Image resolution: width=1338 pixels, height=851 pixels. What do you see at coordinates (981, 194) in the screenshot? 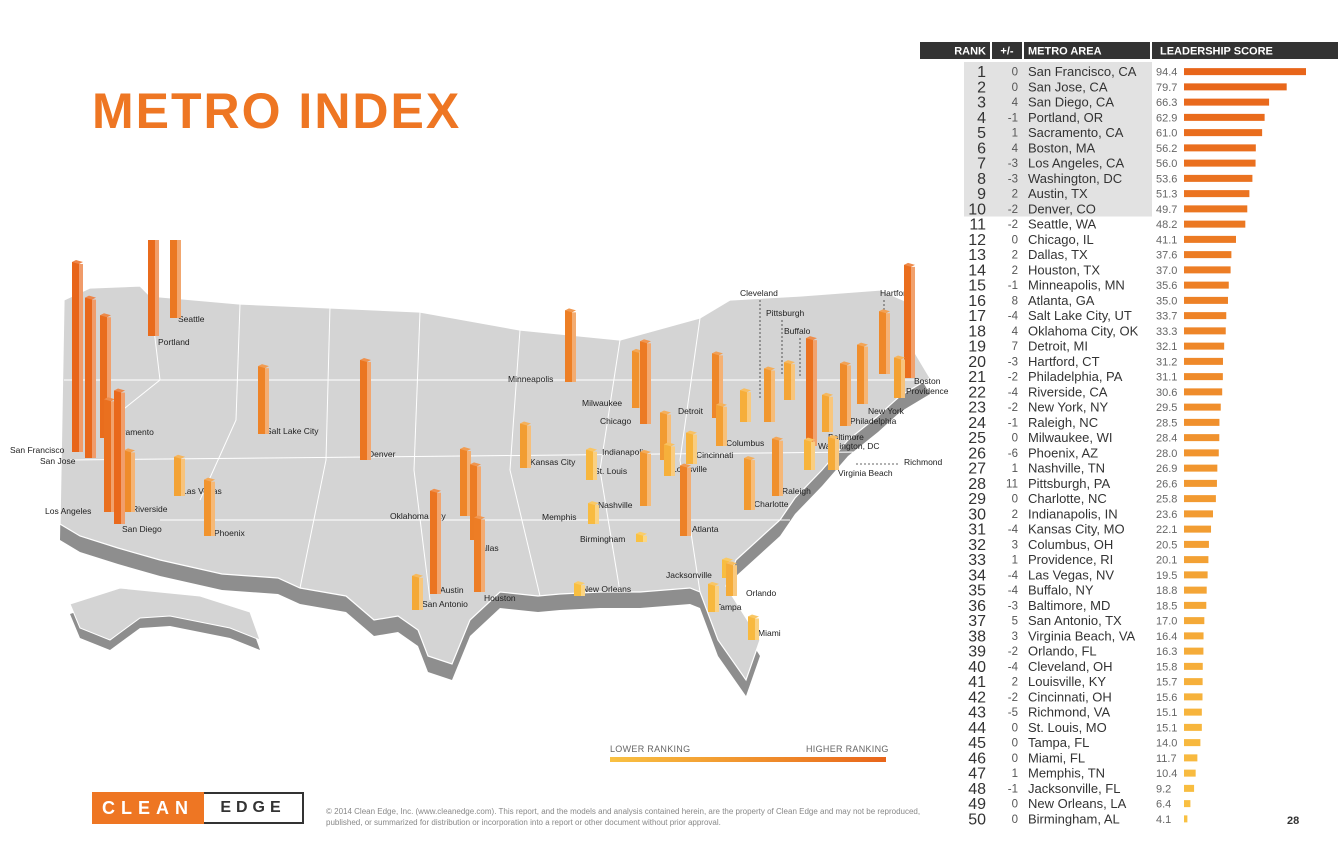
I see `rank-number: 9` at bounding box center [981, 194].